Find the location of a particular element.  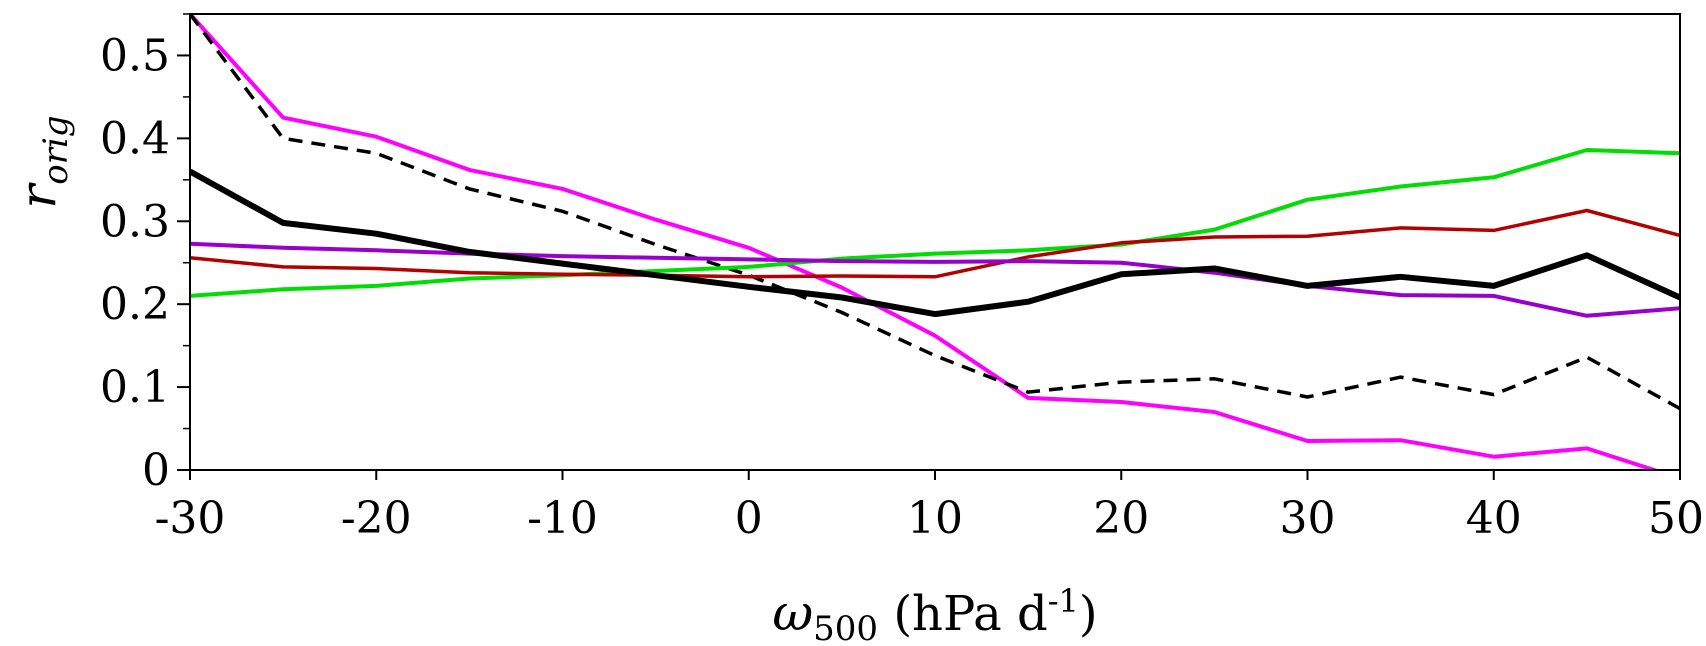

y-tick-label: 0.3 is located at coordinates (135, 221).